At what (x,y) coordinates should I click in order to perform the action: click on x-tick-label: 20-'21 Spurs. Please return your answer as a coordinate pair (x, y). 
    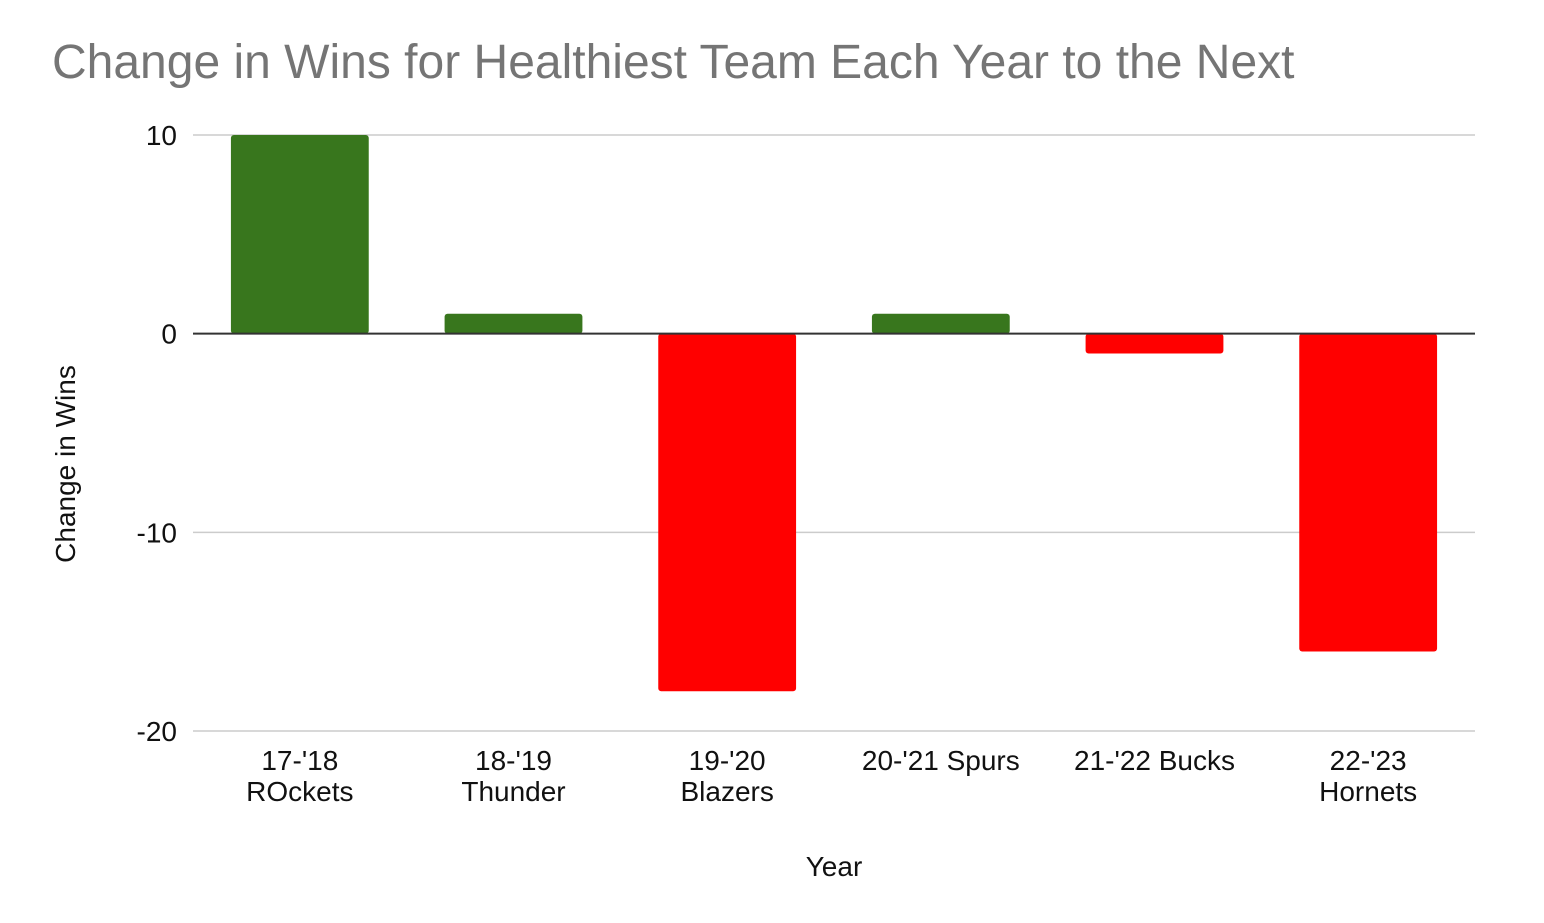
    Looking at the image, I should click on (941, 760).